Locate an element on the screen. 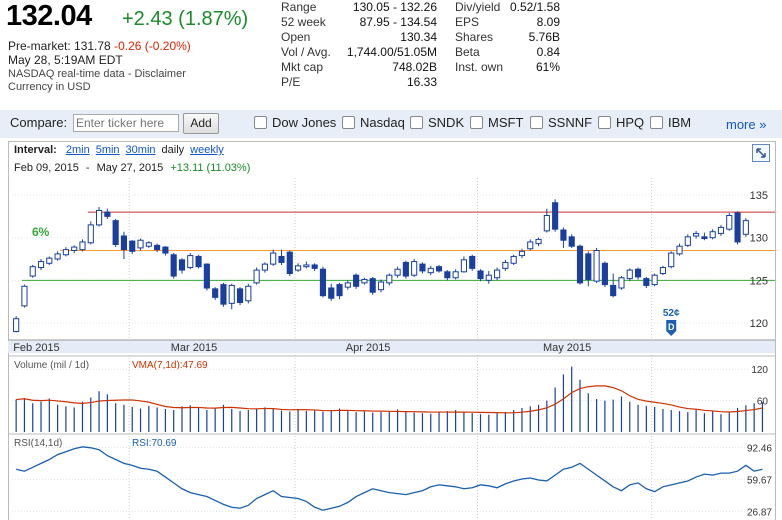  compare-ticker-label: SSNNF is located at coordinates (570, 122).